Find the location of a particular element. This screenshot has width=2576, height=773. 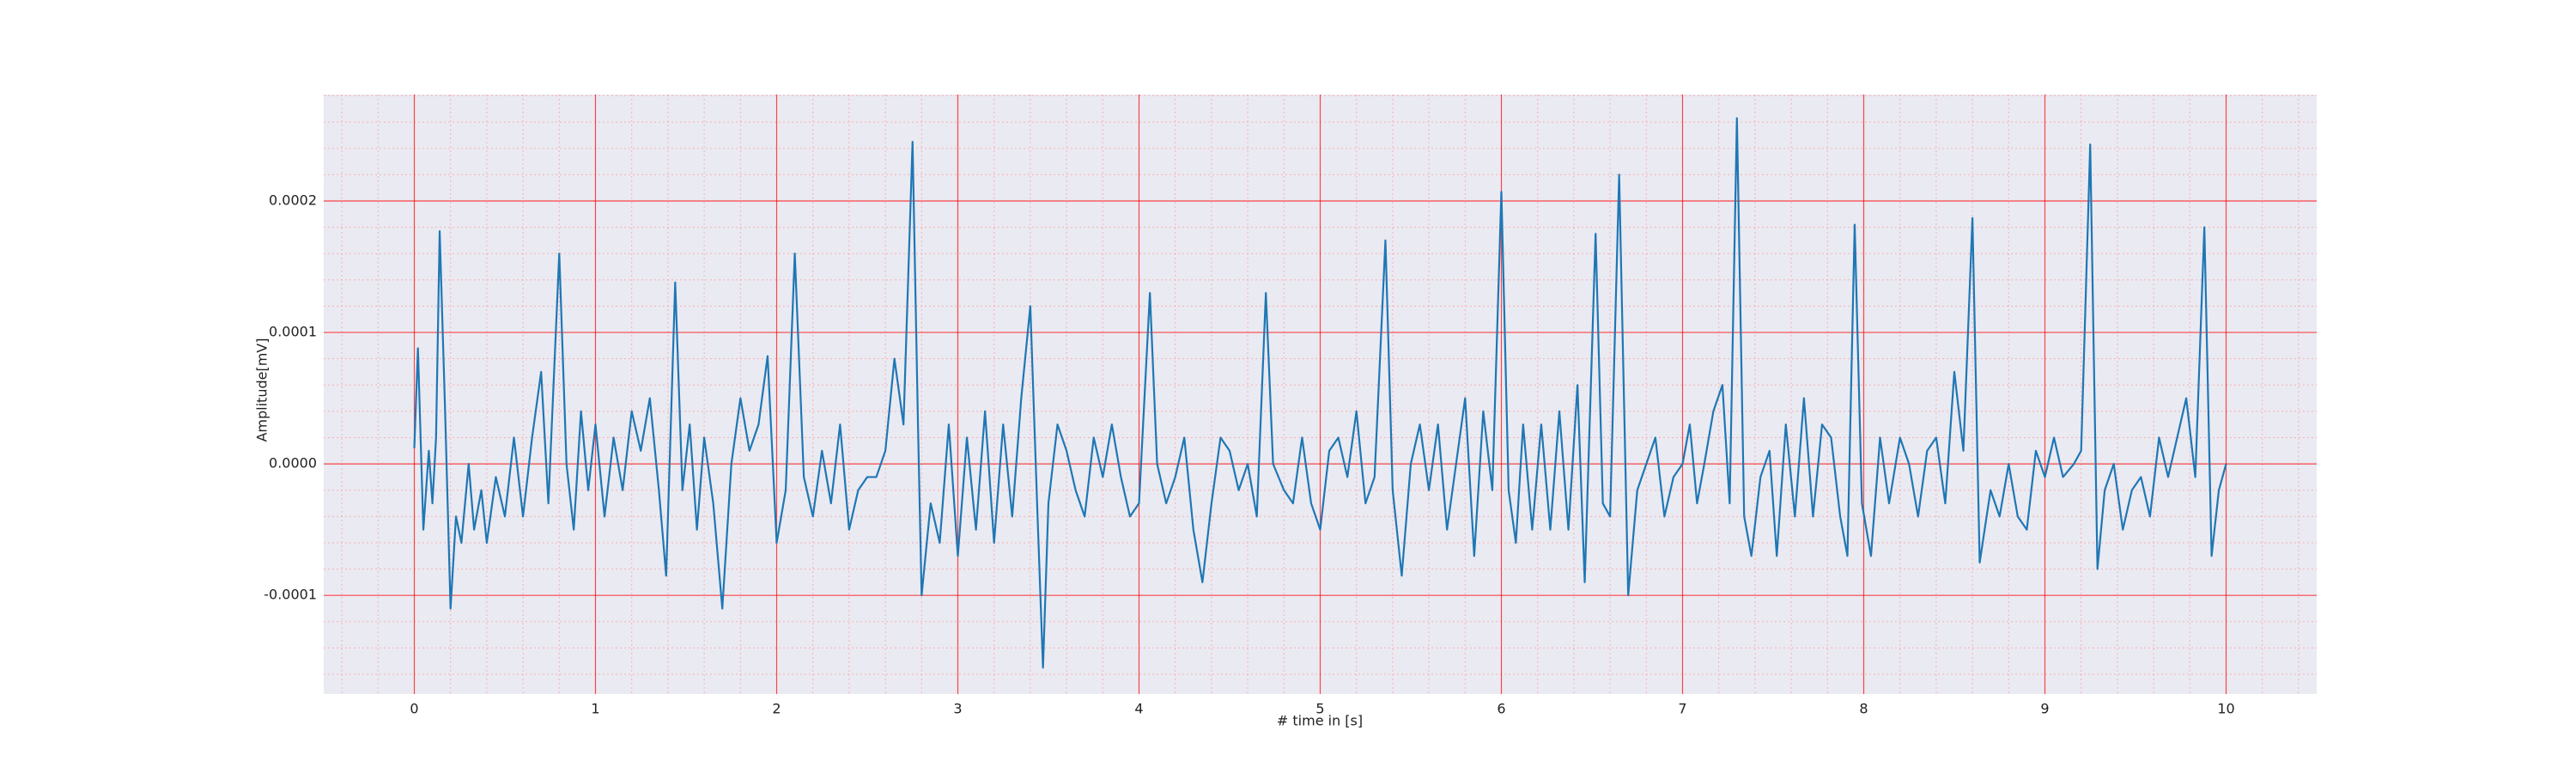

x-tick-label: 1 is located at coordinates (595, 709).